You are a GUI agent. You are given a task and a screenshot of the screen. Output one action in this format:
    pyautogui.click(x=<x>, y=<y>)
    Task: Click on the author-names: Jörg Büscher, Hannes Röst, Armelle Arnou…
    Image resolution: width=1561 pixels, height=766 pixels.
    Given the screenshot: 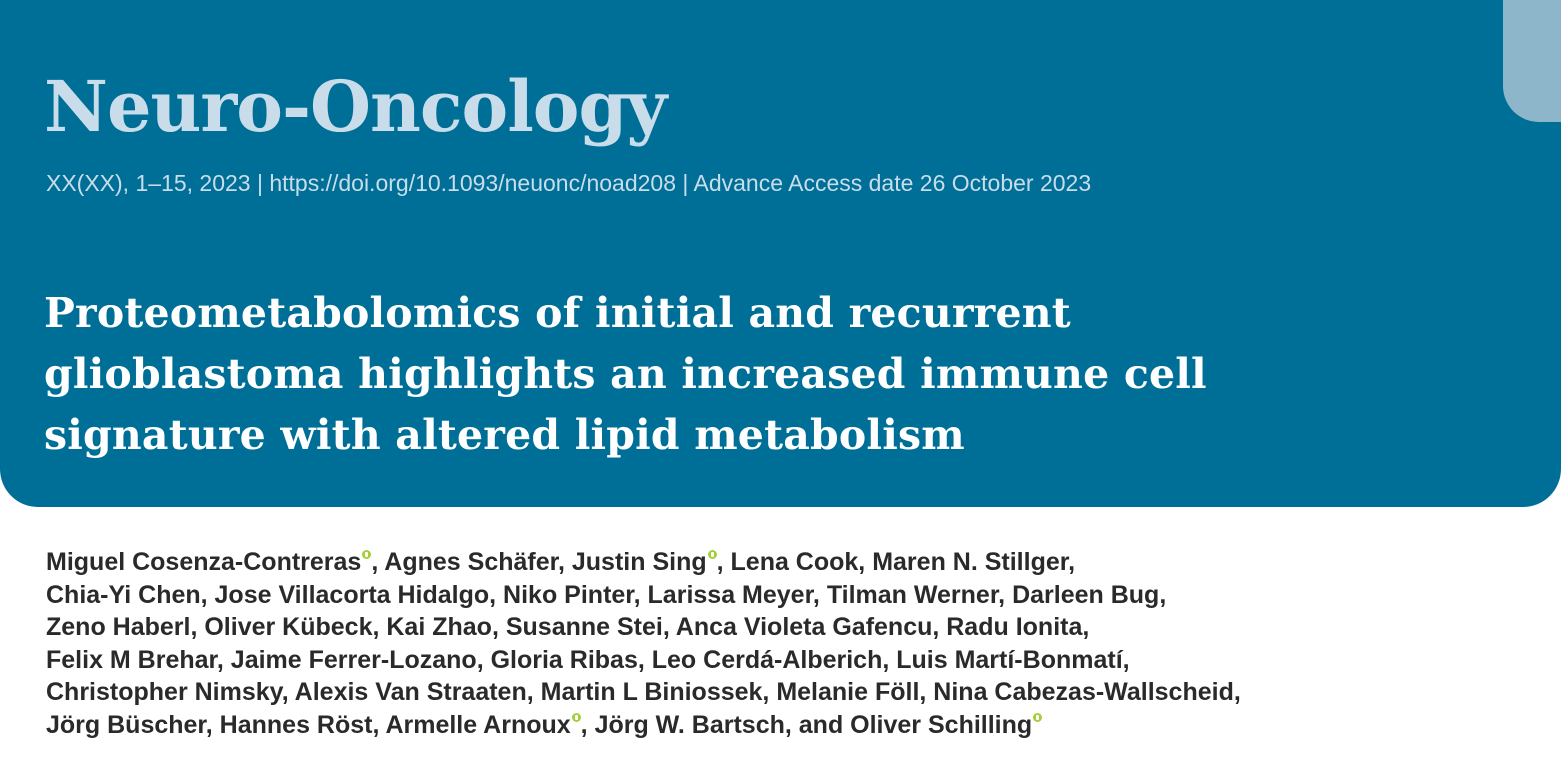 What is the action you would take?
    pyautogui.click(x=308, y=724)
    